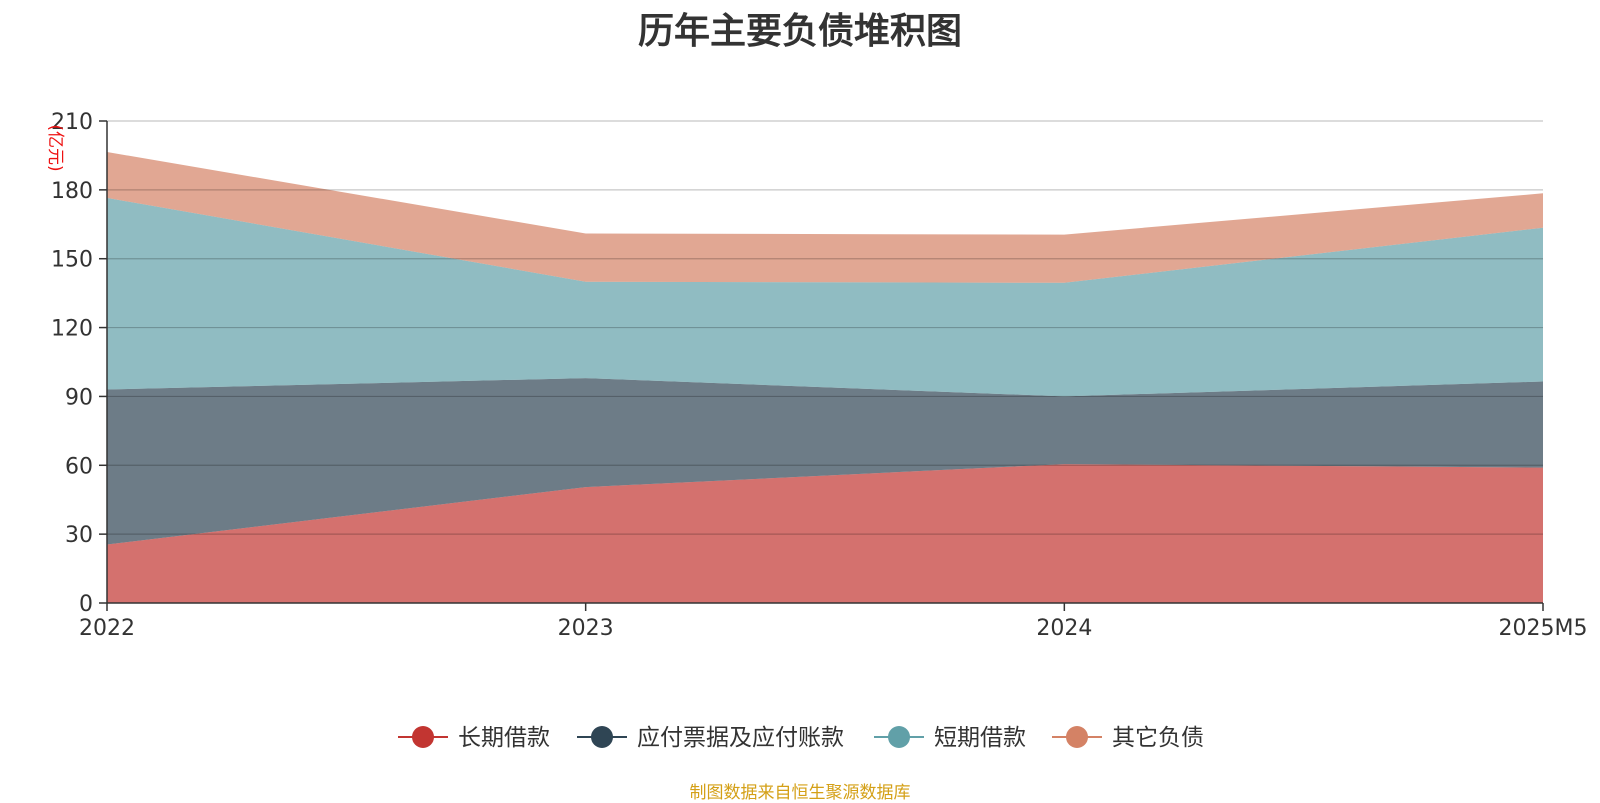 The image size is (1600, 803). What do you see at coordinates (980, 738) in the screenshot?
I see `legend-label: 短期借款` at bounding box center [980, 738].